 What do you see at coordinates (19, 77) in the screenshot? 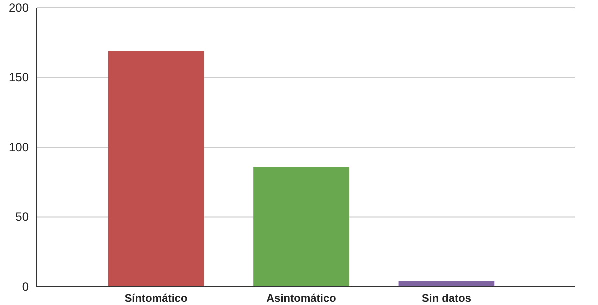
I see `y-tick-label: 150` at bounding box center [19, 77].